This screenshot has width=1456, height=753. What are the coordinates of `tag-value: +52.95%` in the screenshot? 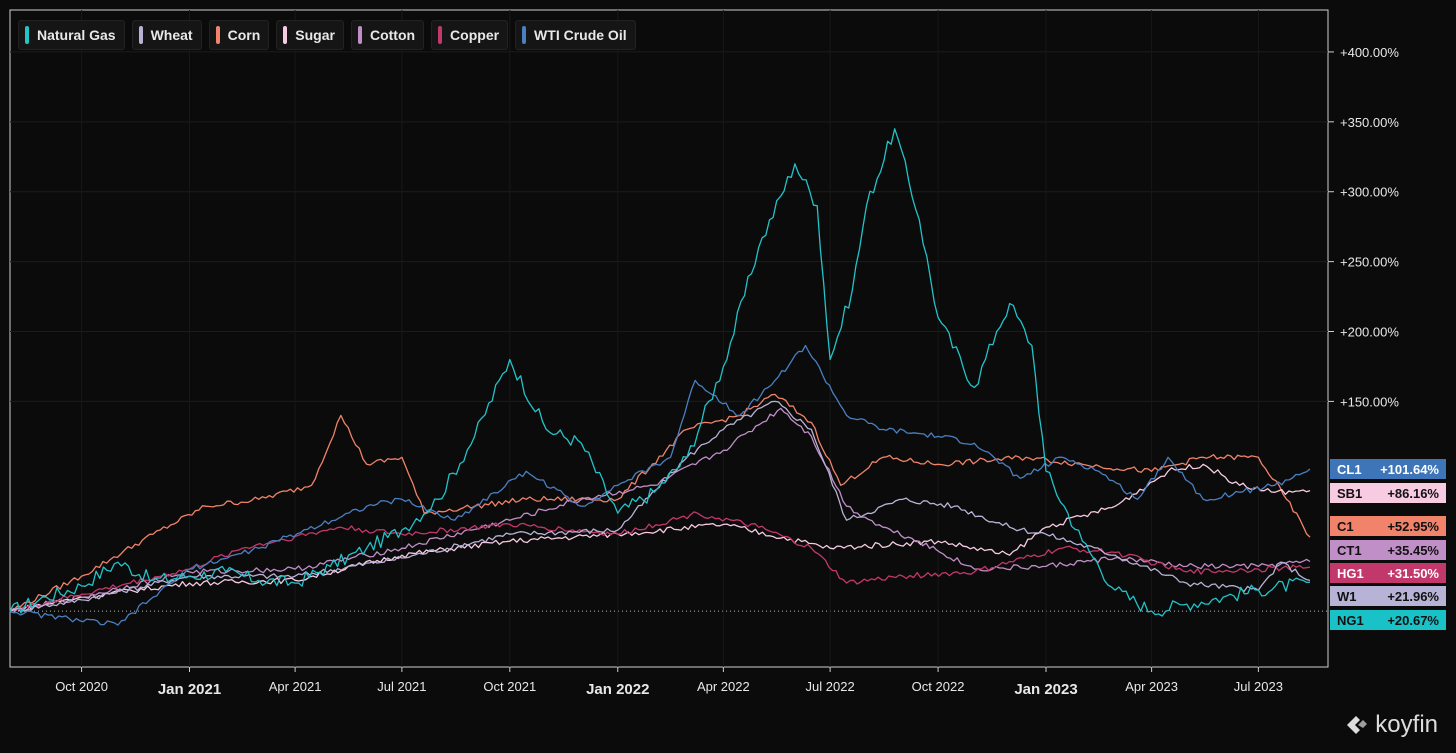 It's located at (1413, 526).